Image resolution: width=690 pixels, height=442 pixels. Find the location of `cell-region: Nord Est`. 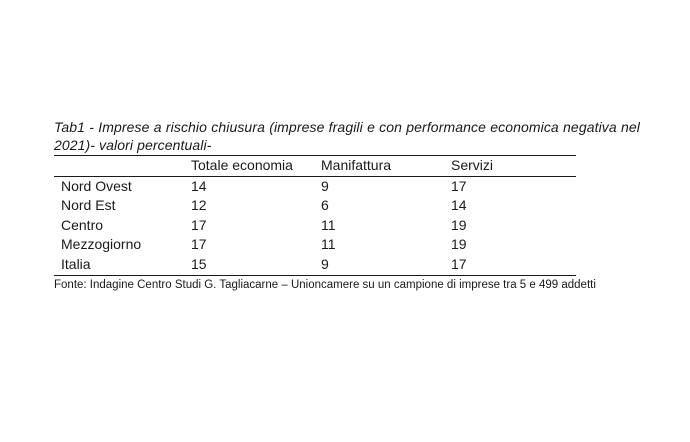

cell-region: Nord Est is located at coordinates (88, 205).